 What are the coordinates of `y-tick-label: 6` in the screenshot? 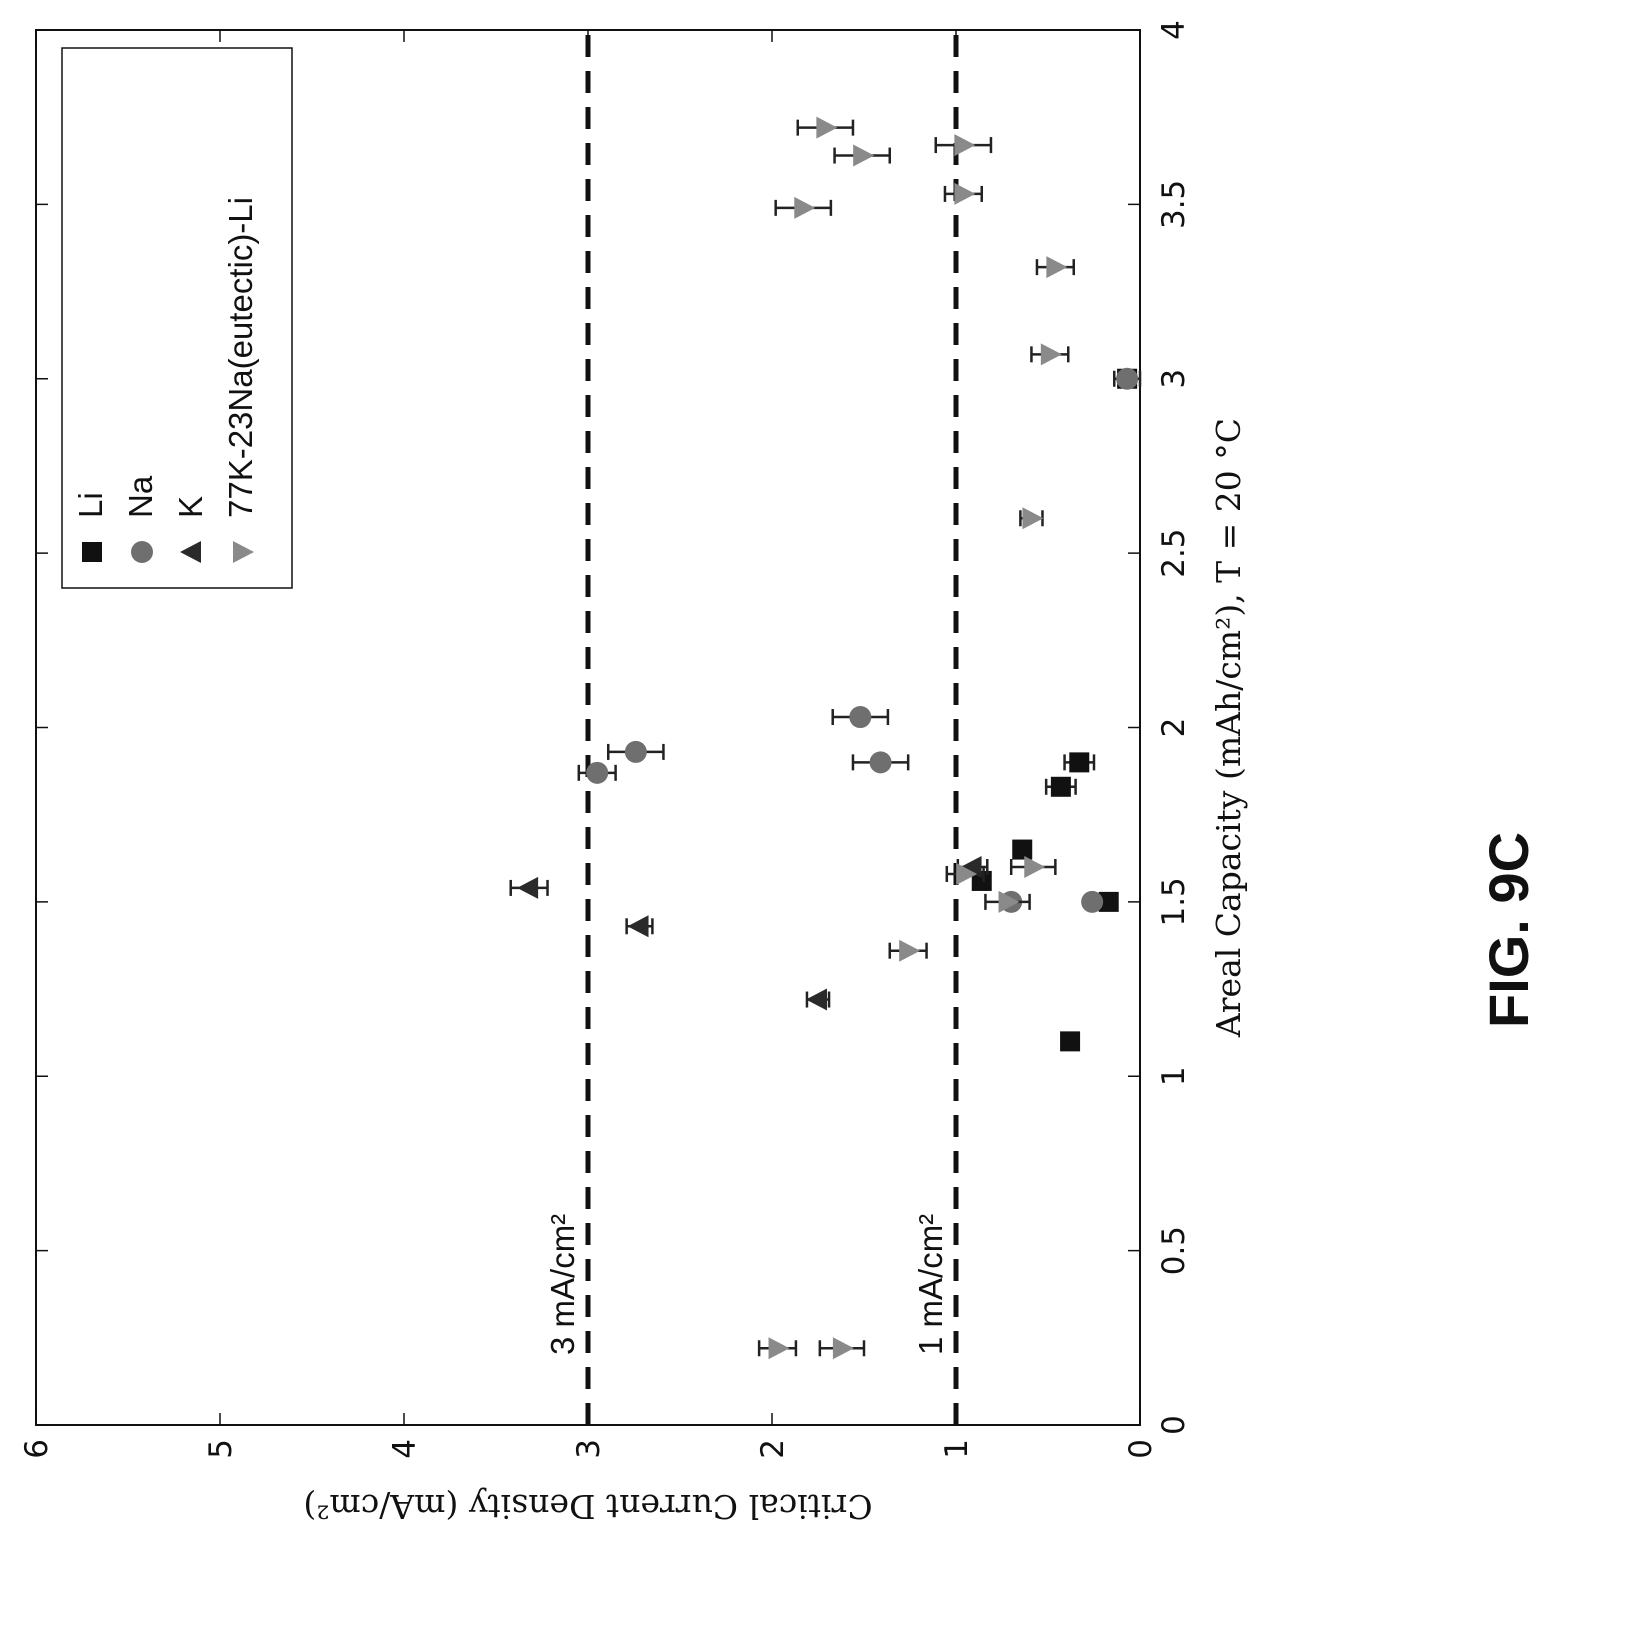 It's located at (37, 1449).